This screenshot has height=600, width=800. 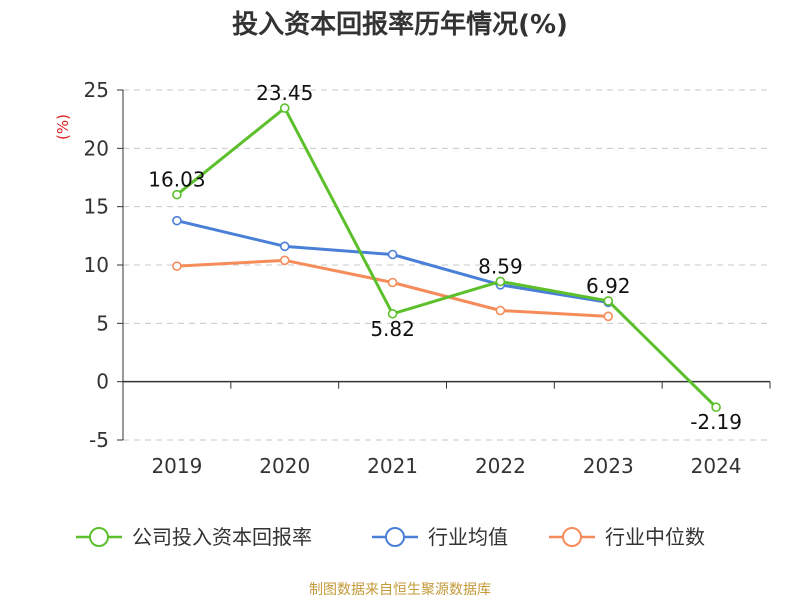 What do you see at coordinates (608, 286) in the screenshot?
I see `data-label: 6.92` at bounding box center [608, 286].